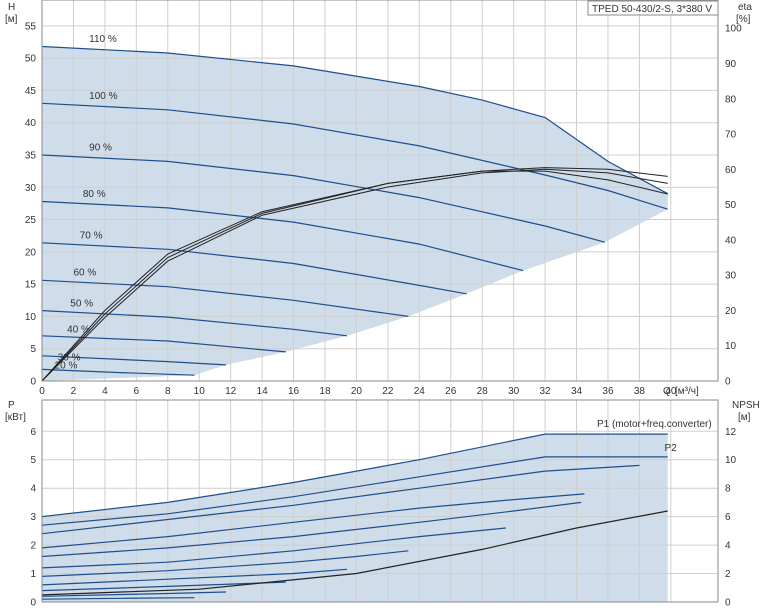 Image resolution: width=774 pixels, height=611 pixels. I want to click on title-box, so click(653, 8).